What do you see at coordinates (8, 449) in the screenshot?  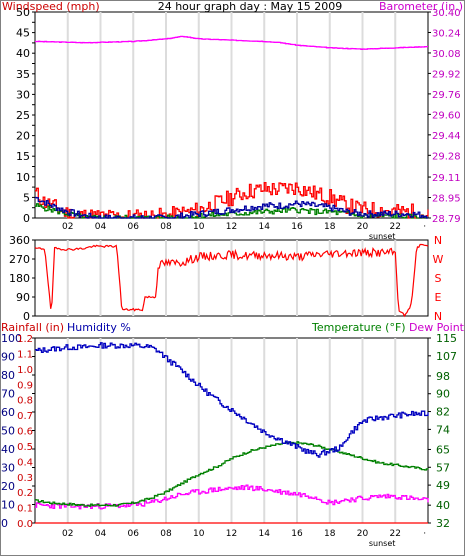 I see `humidity-y-tick-label: 40` at bounding box center [8, 449].